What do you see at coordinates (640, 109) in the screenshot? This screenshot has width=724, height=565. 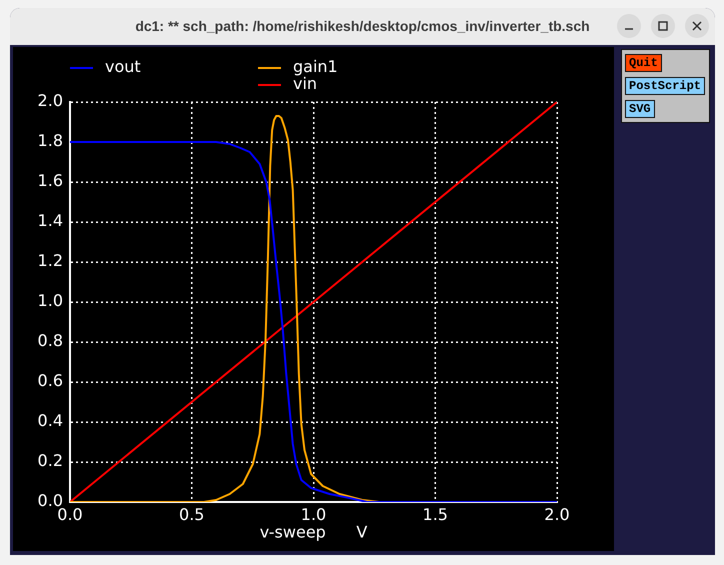 I see `button: SVG` at bounding box center [640, 109].